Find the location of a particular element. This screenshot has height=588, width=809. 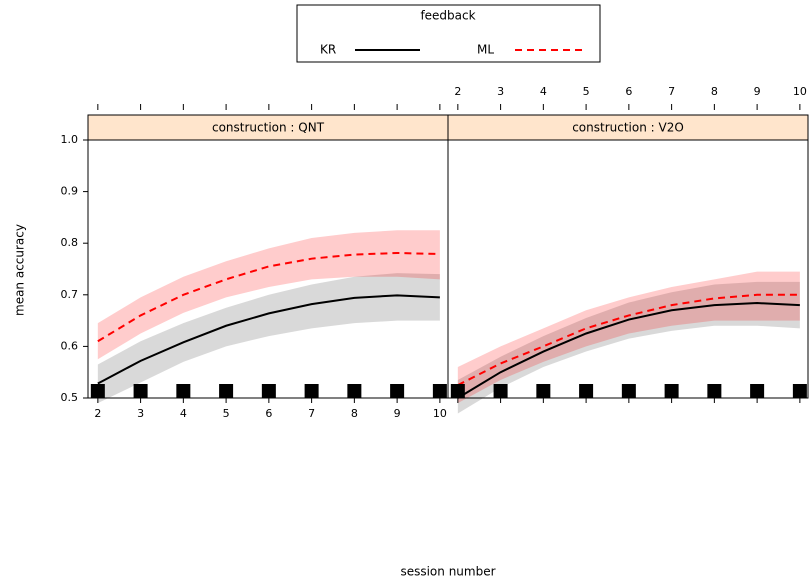

y-axis-label: mean accuracy is located at coordinates (20, 270).